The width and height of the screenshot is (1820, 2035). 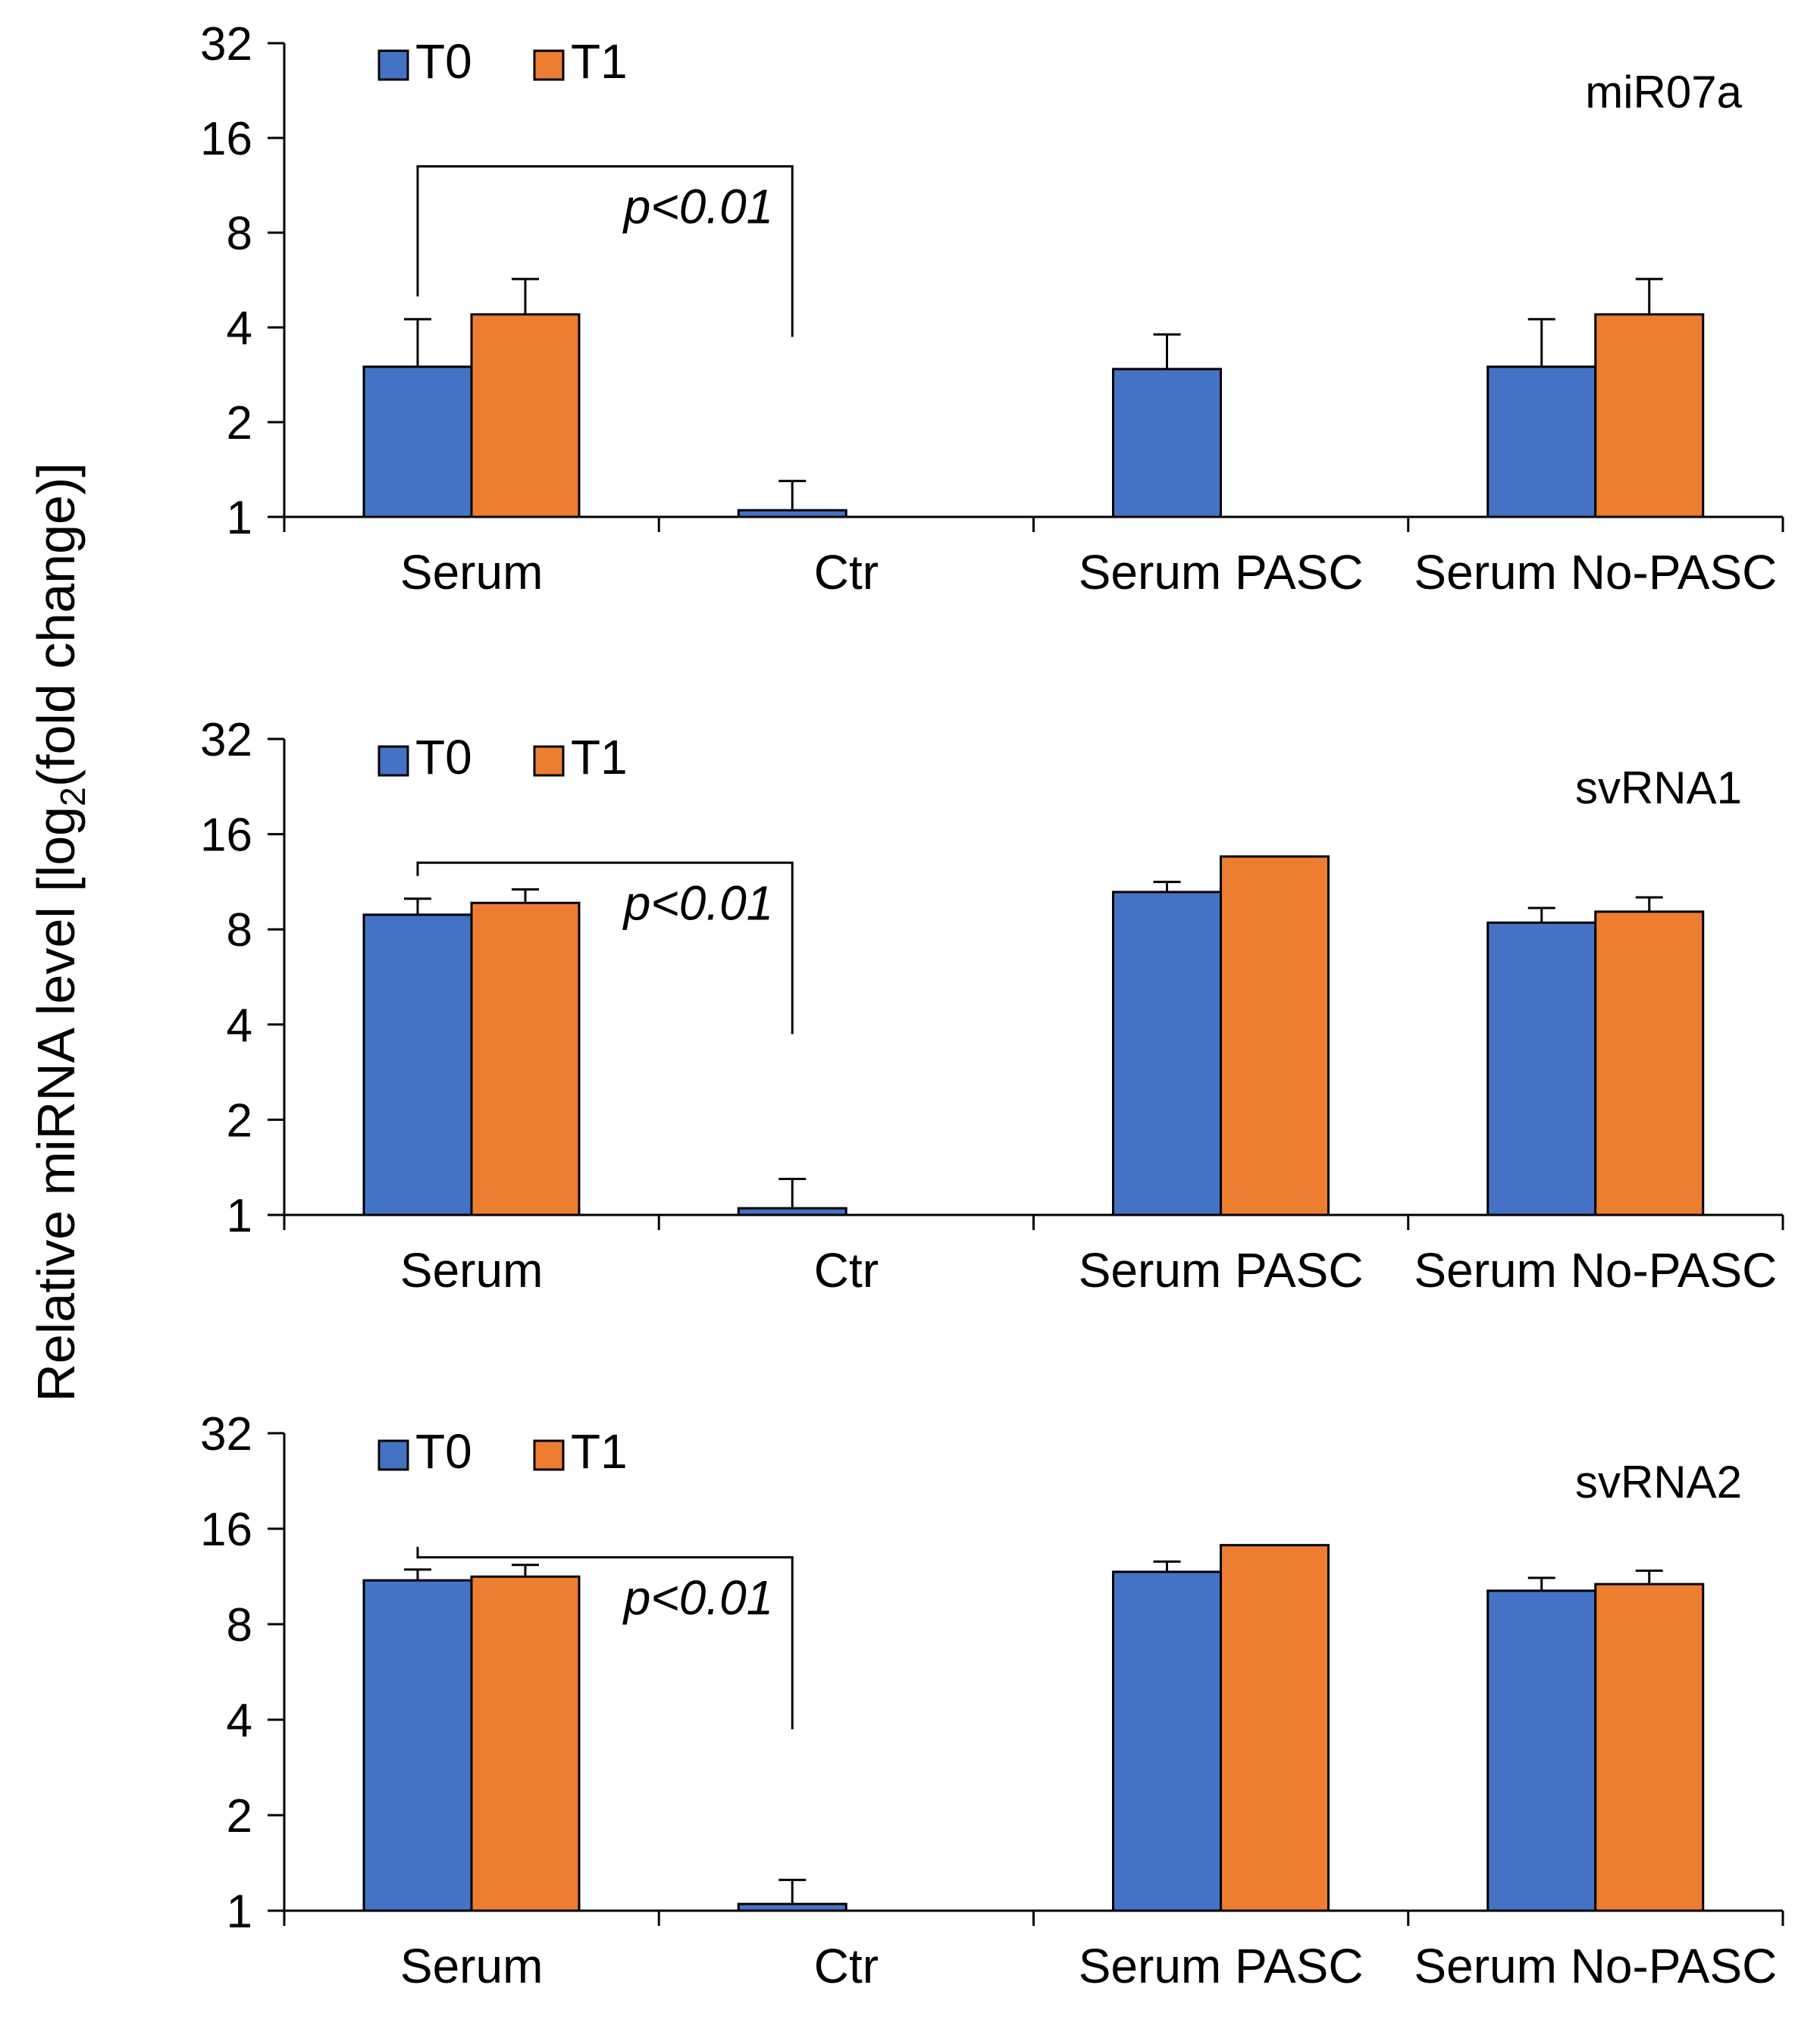 I want to click on panel-title: miR07a, so click(x=1663, y=92).